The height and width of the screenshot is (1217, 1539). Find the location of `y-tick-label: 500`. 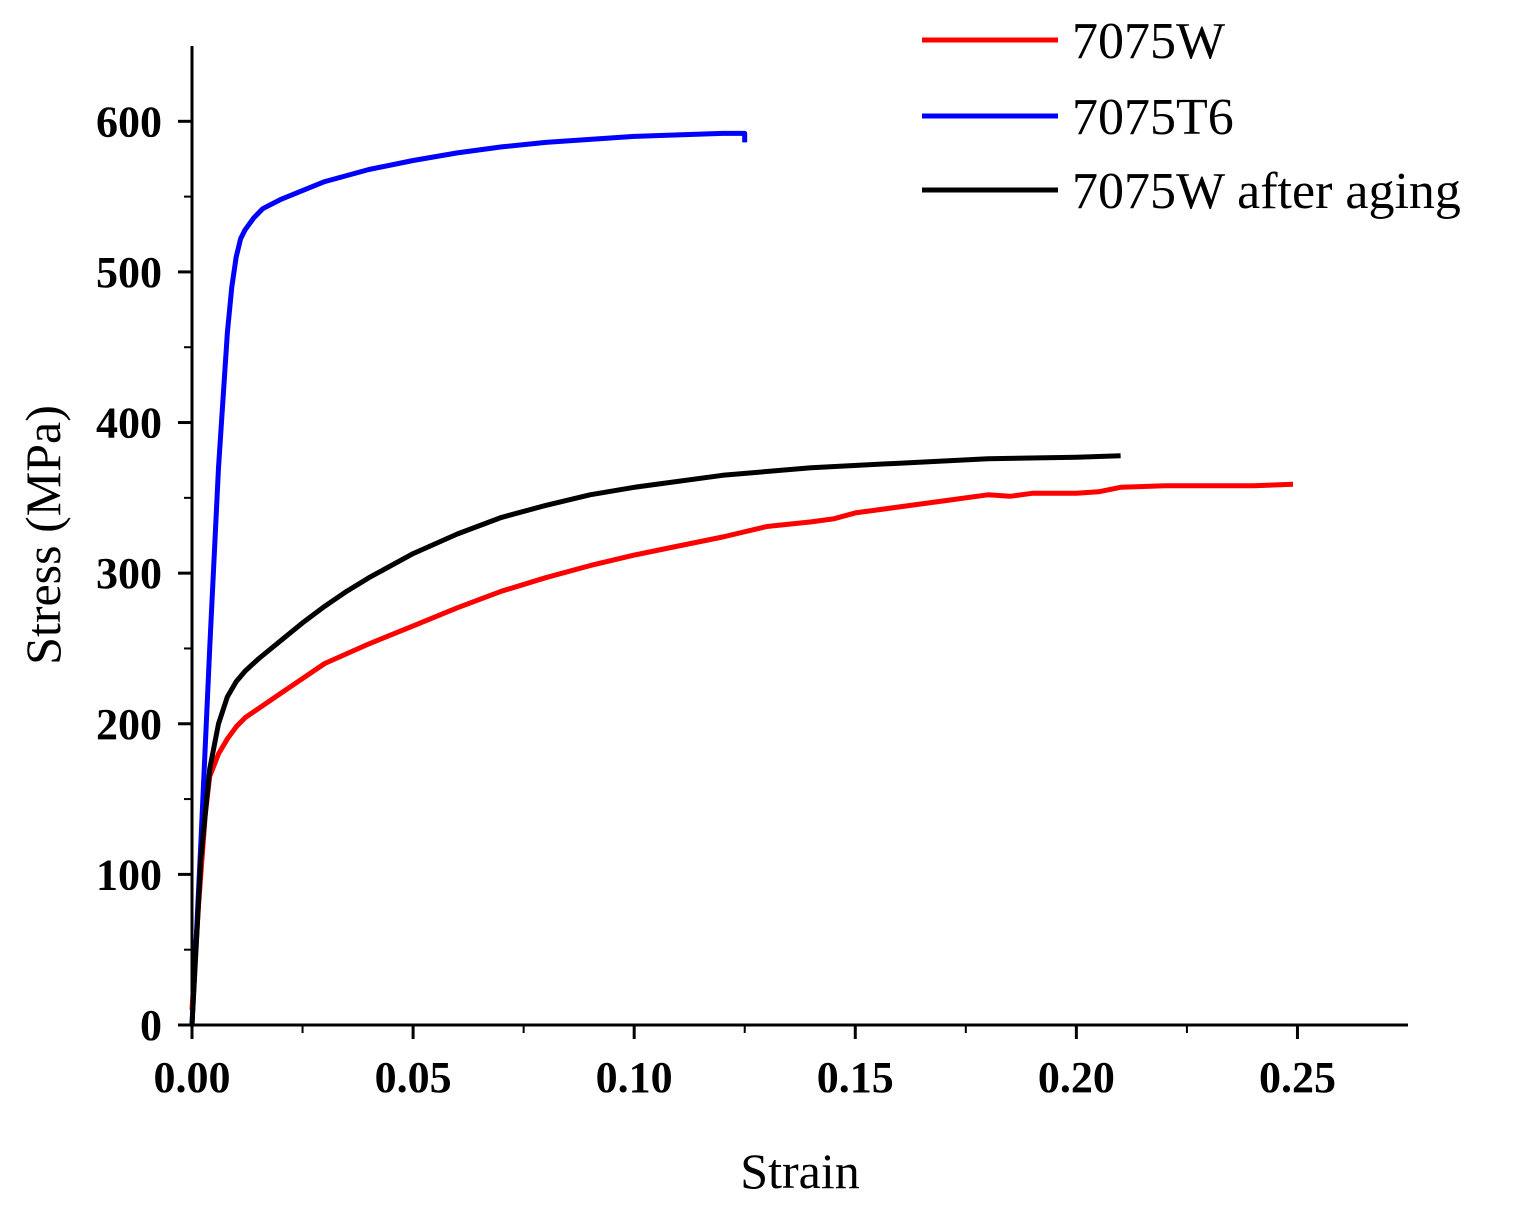

y-tick-label: 500 is located at coordinates (129, 272).